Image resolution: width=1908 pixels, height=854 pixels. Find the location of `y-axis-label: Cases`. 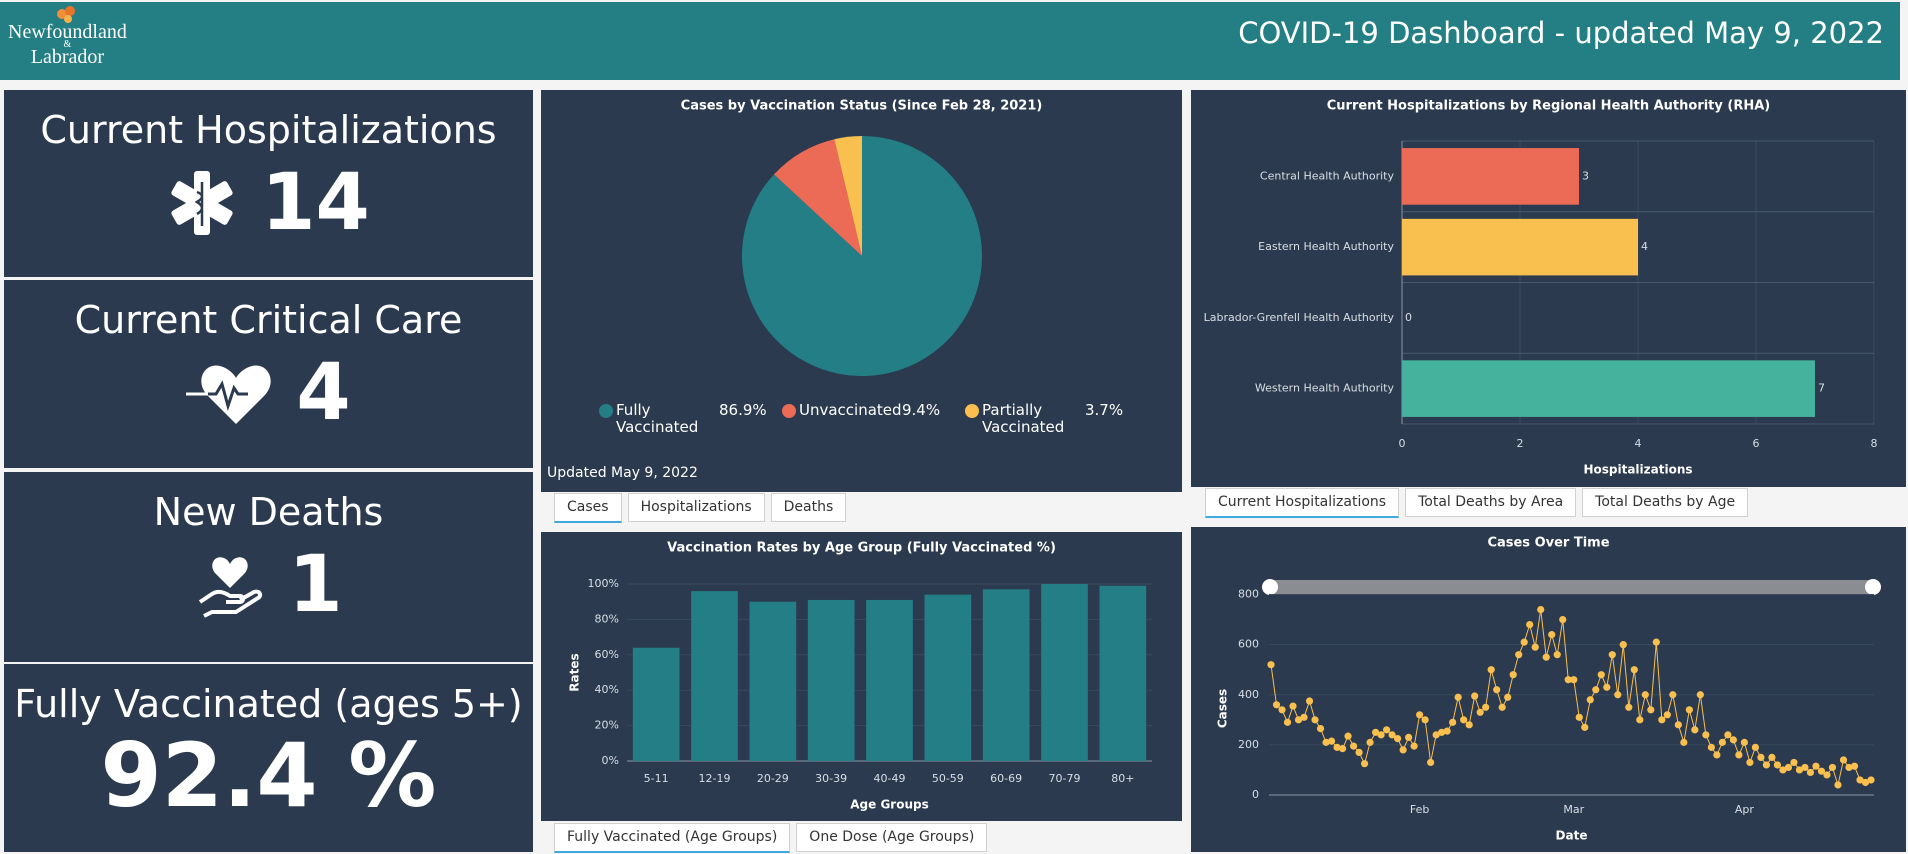

y-axis-label: Cases is located at coordinates (1223, 708).